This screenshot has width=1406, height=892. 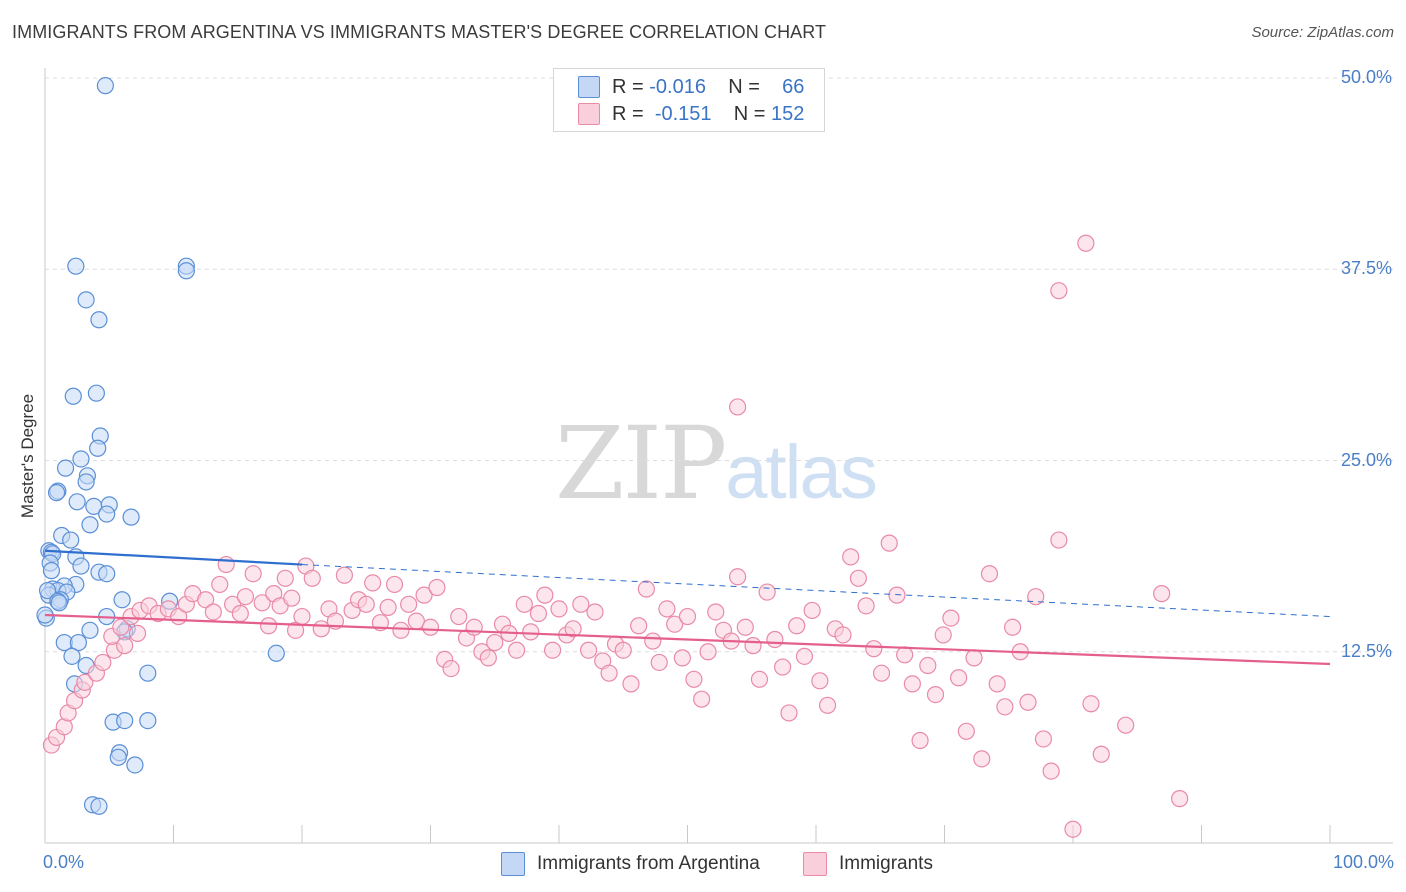 I want to click on legend-r-label: R =, so click(x=628, y=86).